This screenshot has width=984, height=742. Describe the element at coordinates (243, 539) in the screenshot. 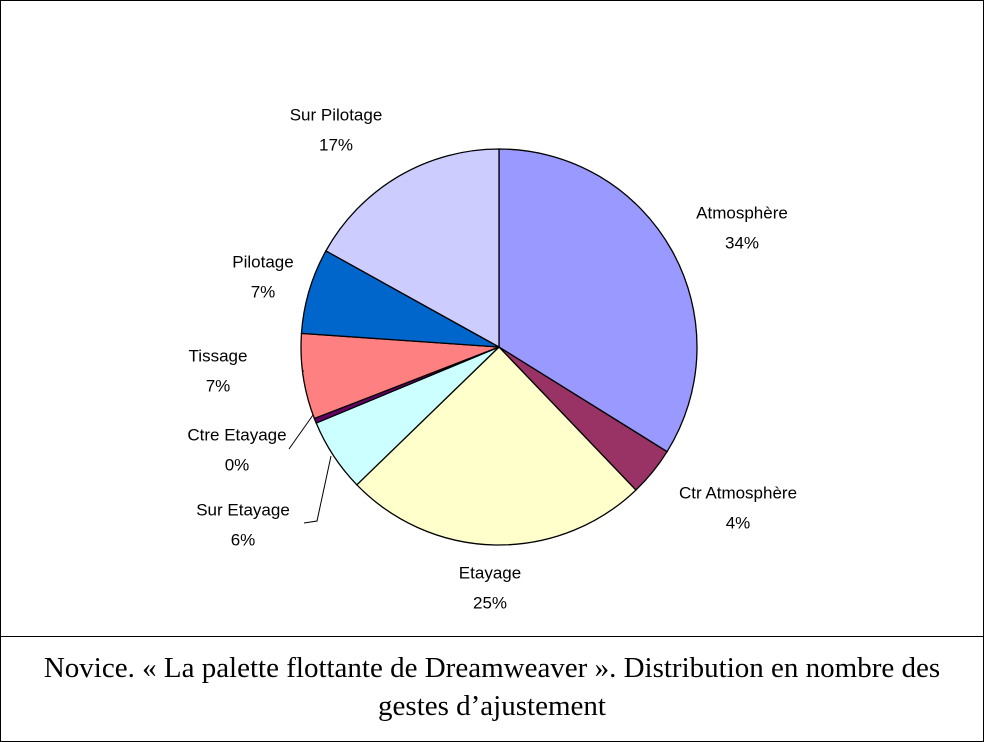

I see `slice-value-label: 6%` at that location.